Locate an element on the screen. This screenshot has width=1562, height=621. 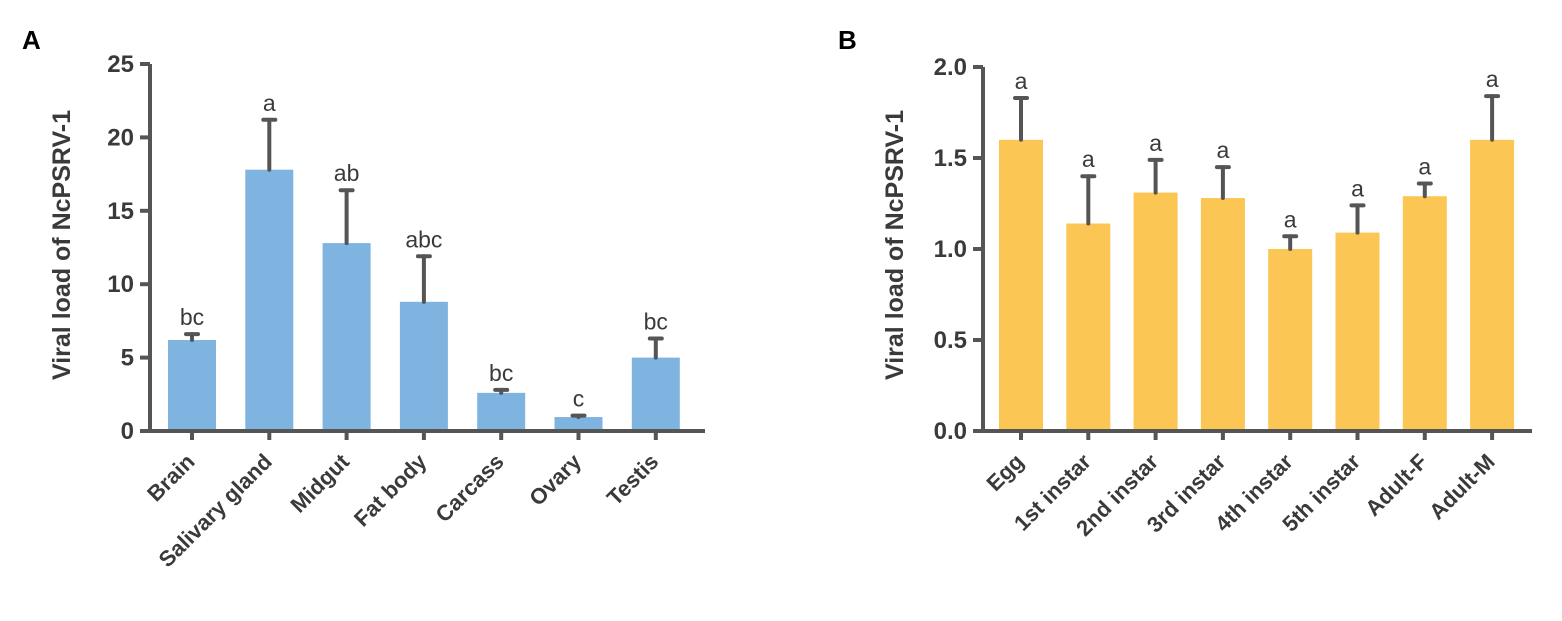
y-tick-label: 5 is located at coordinates (127, 358).